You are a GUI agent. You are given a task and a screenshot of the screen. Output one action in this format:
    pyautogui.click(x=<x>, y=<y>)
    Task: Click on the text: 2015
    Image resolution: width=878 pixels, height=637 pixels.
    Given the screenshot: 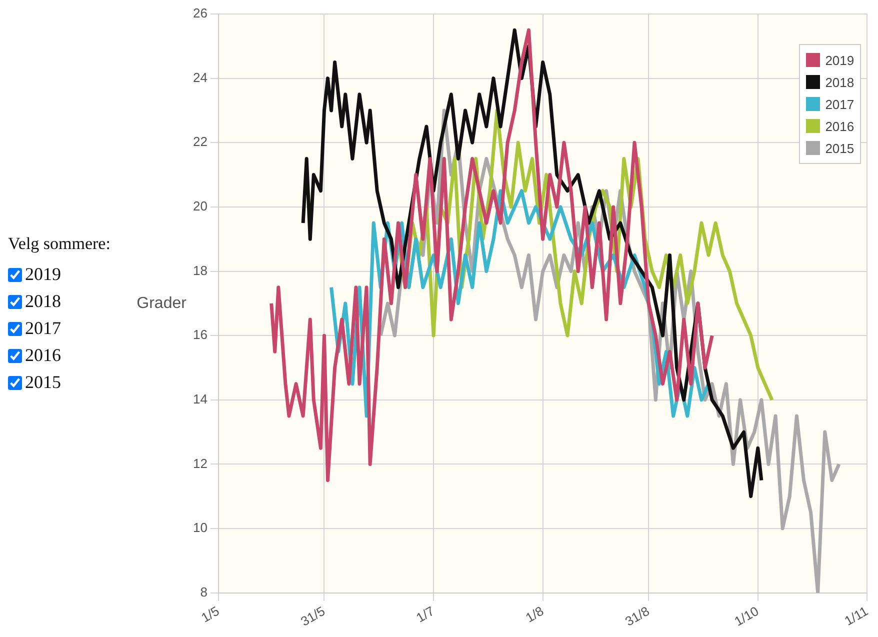 What is the action you would take?
    pyautogui.click(x=43, y=382)
    